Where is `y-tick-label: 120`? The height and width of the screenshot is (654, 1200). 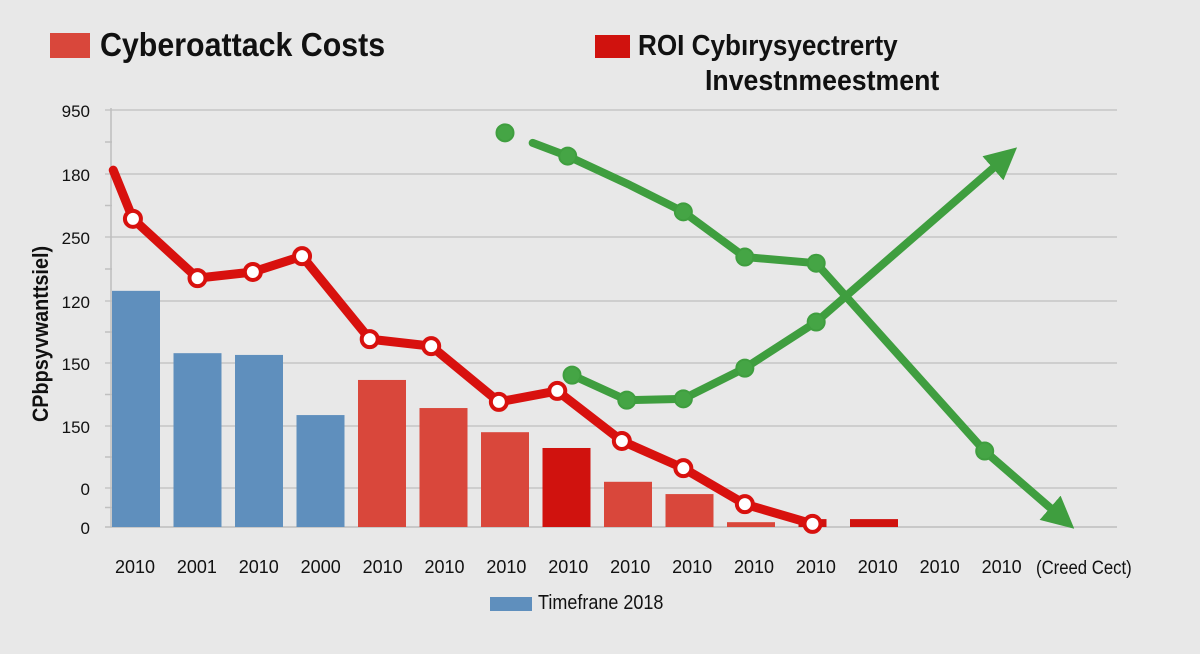
y-tick-label: 120 is located at coordinates (76, 302).